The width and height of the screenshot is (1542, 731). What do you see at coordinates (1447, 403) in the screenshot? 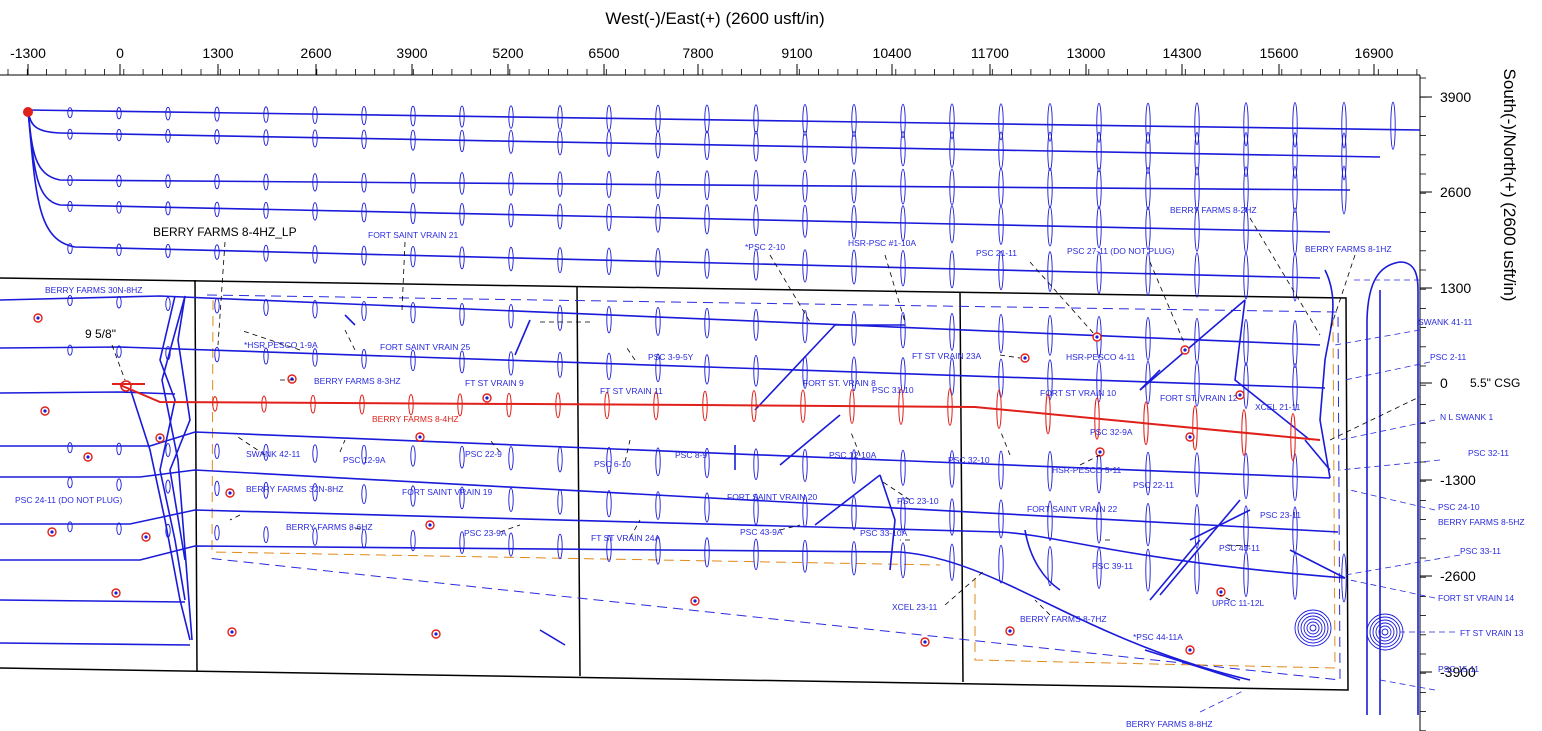
I see `y-axis: 3900 2600 1300 0 -1300 -2600 -3900` at bounding box center [1447, 403].